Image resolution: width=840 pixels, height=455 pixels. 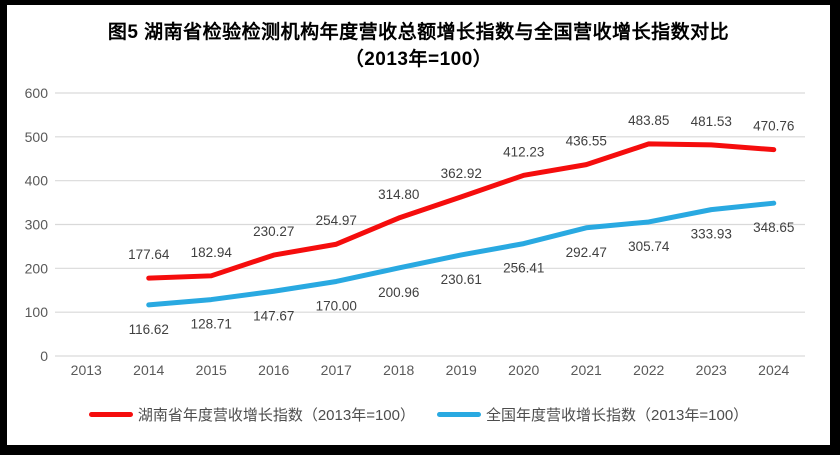 I want to click on data-label-national: 170.00, so click(x=336, y=305).